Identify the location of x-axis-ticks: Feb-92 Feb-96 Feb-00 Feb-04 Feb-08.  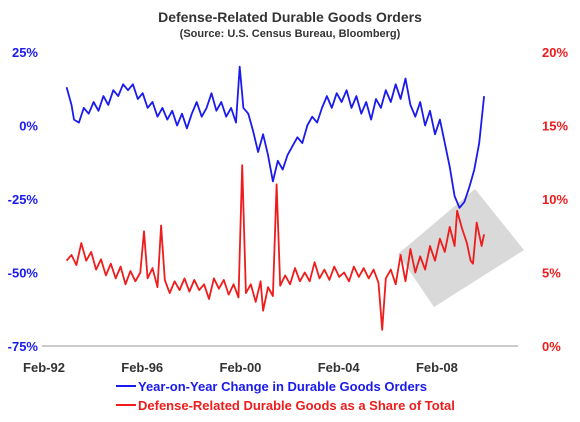
(240, 367).